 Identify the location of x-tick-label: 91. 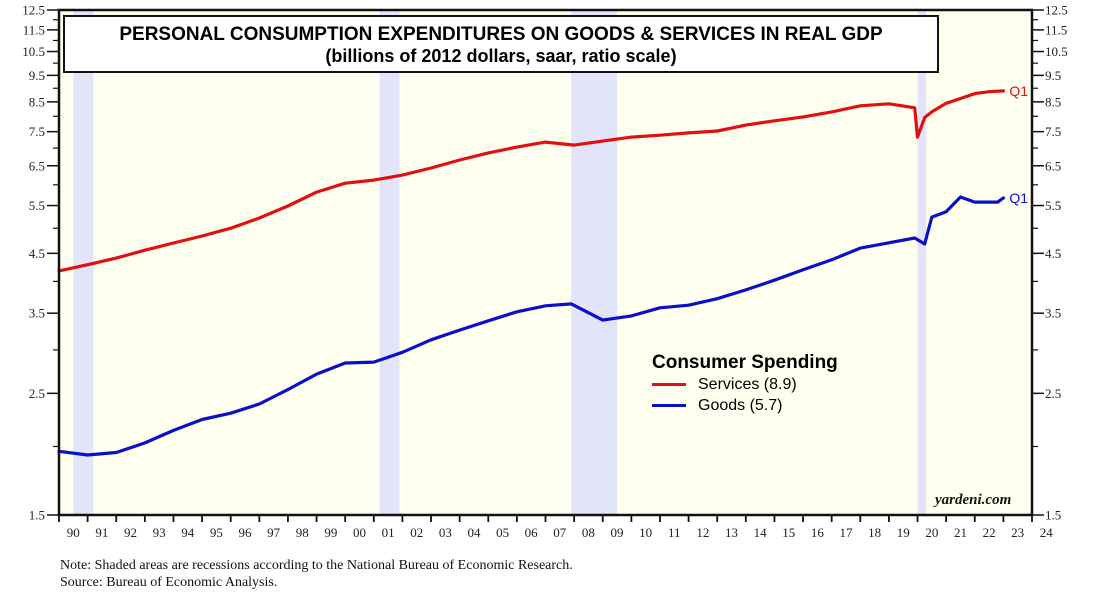
(101, 532).